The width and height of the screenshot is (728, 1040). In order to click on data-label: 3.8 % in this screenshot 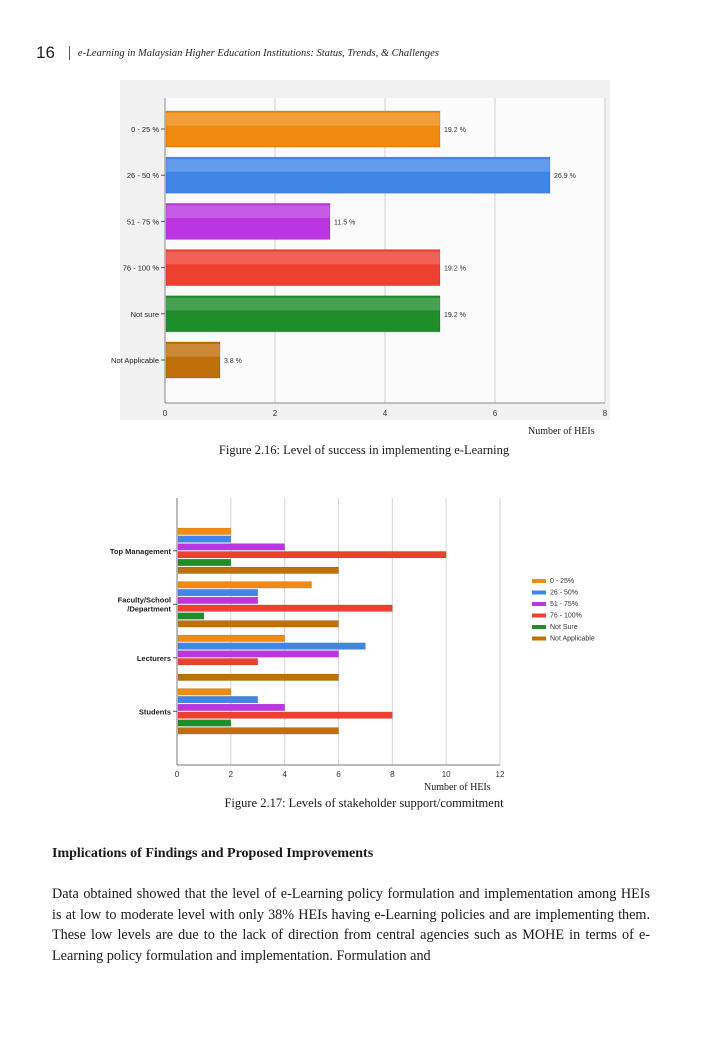, I will do `click(233, 361)`.